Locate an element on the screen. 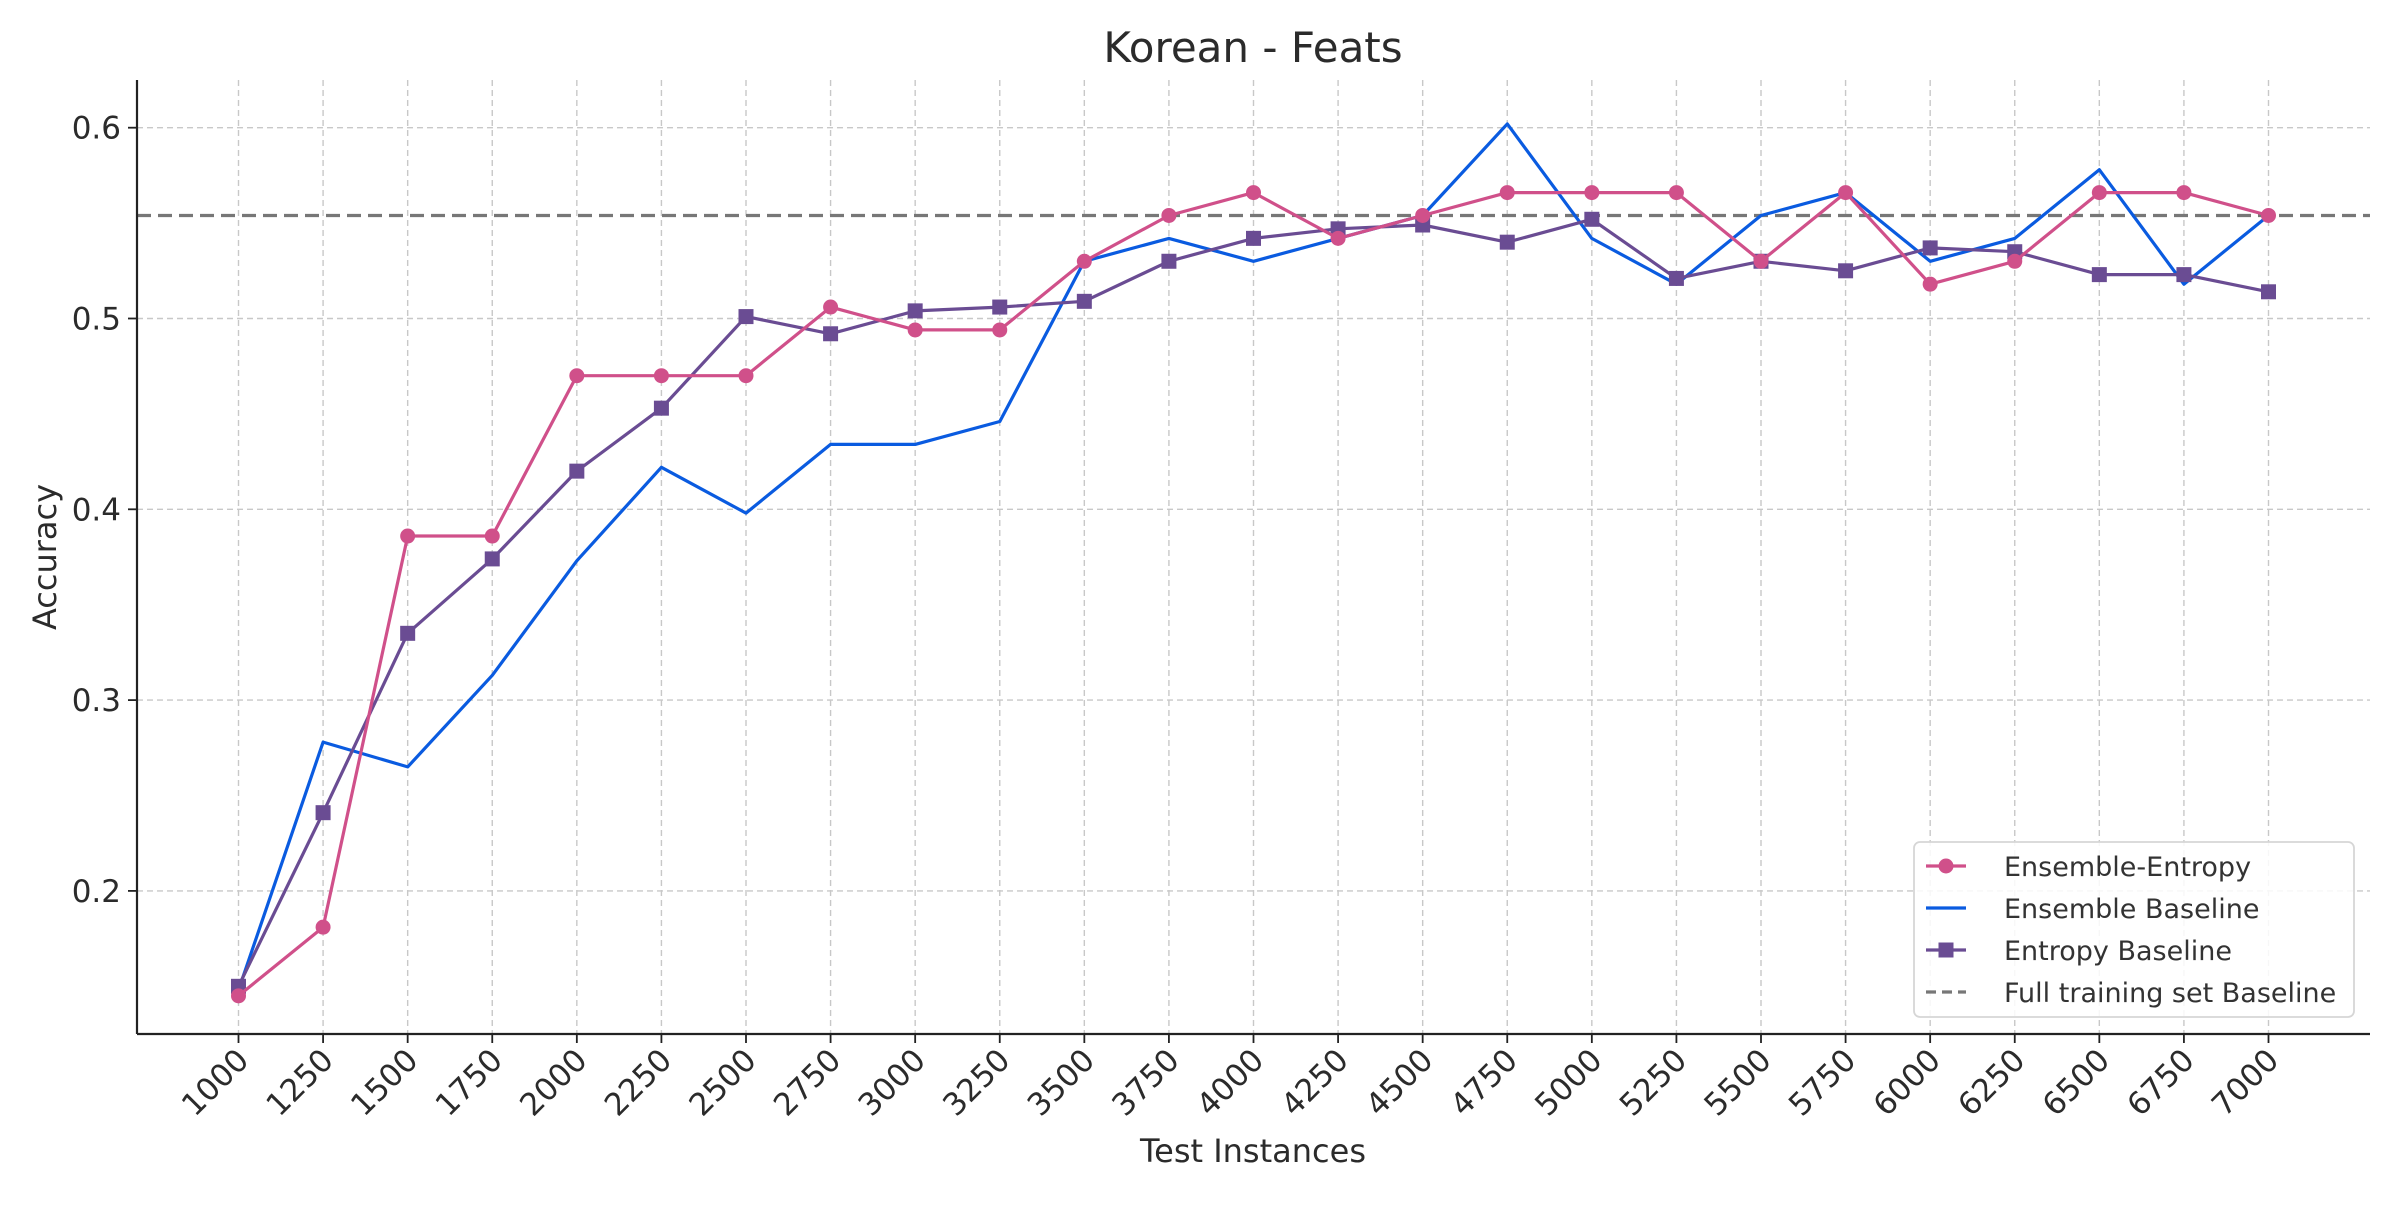 This screenshot has height=1205, width=2400. y-tick-label: 0.4 is located at coordinates (96, 510).